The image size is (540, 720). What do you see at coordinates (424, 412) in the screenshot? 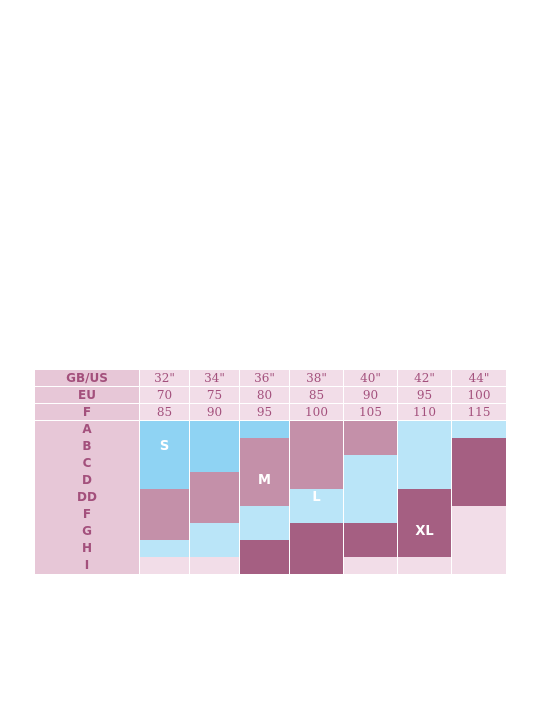
I see `header-value: 110` at bounding box center [424, 412].